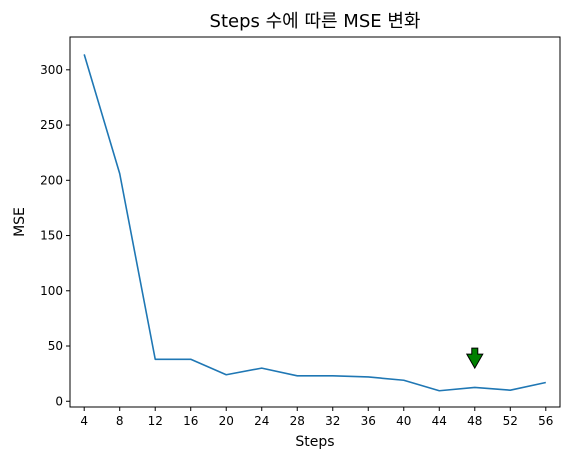 Image resolution: width=571 pixels, height=461 pixels. Describe the element at coordinates (332, 421) in the screenshot. I see `x-tick-label: 32` at that location.